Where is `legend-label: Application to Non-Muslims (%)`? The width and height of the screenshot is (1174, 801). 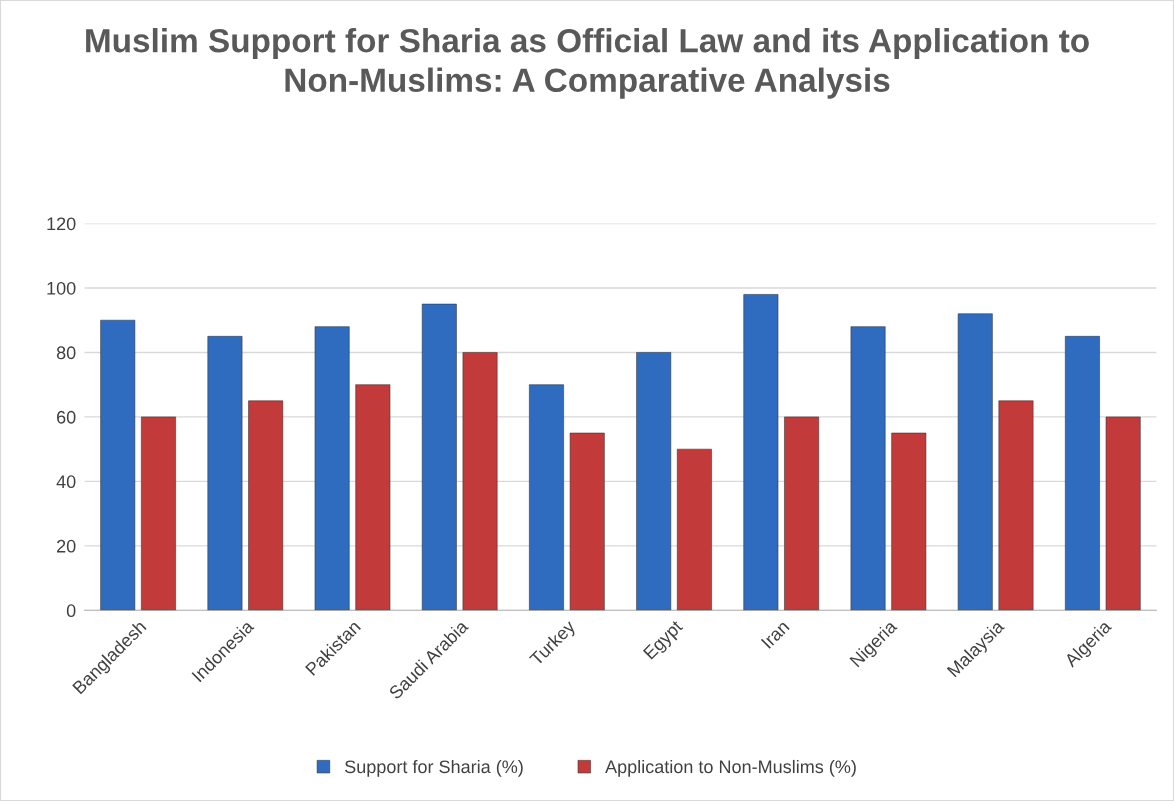
legend-label: Application to Non-Muslims (%) is located at coordinates (730, 768).